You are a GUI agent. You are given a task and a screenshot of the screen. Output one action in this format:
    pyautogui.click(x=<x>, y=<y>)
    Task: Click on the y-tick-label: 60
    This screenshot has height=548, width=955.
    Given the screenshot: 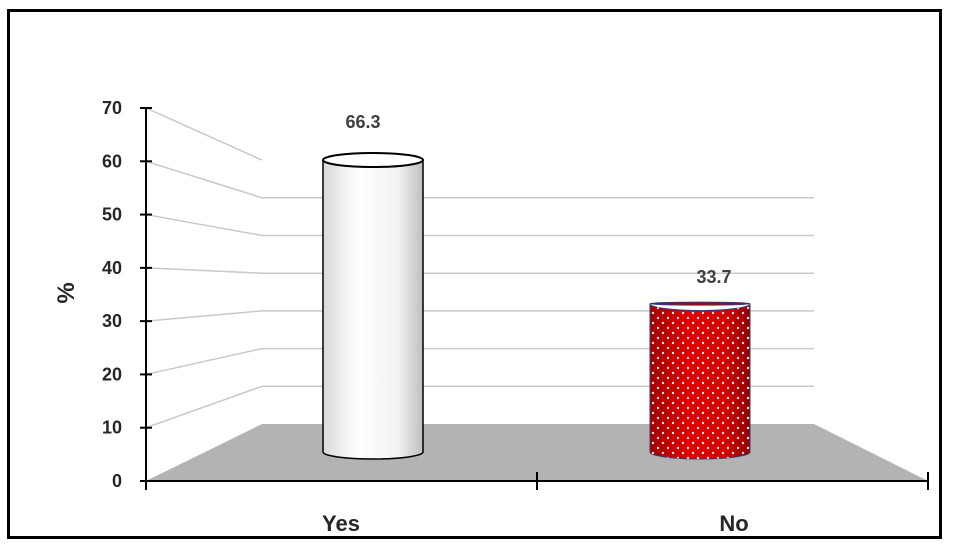 What is the action you would take?
    pyautogui.click(x=112, y=161)
    